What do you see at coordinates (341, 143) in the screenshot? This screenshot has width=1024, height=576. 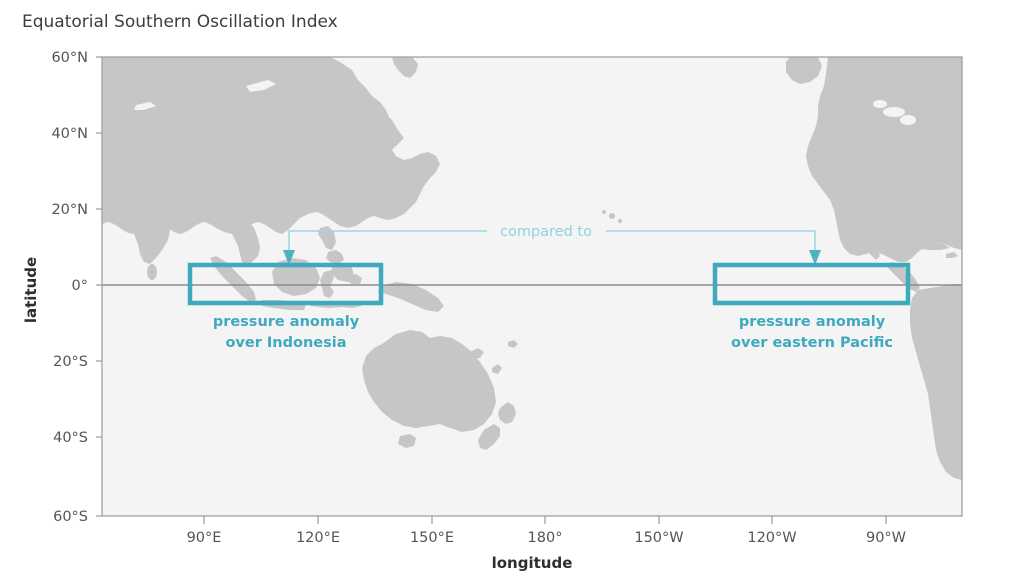 I see `korea-landmass` at bounding box center [341, 143].